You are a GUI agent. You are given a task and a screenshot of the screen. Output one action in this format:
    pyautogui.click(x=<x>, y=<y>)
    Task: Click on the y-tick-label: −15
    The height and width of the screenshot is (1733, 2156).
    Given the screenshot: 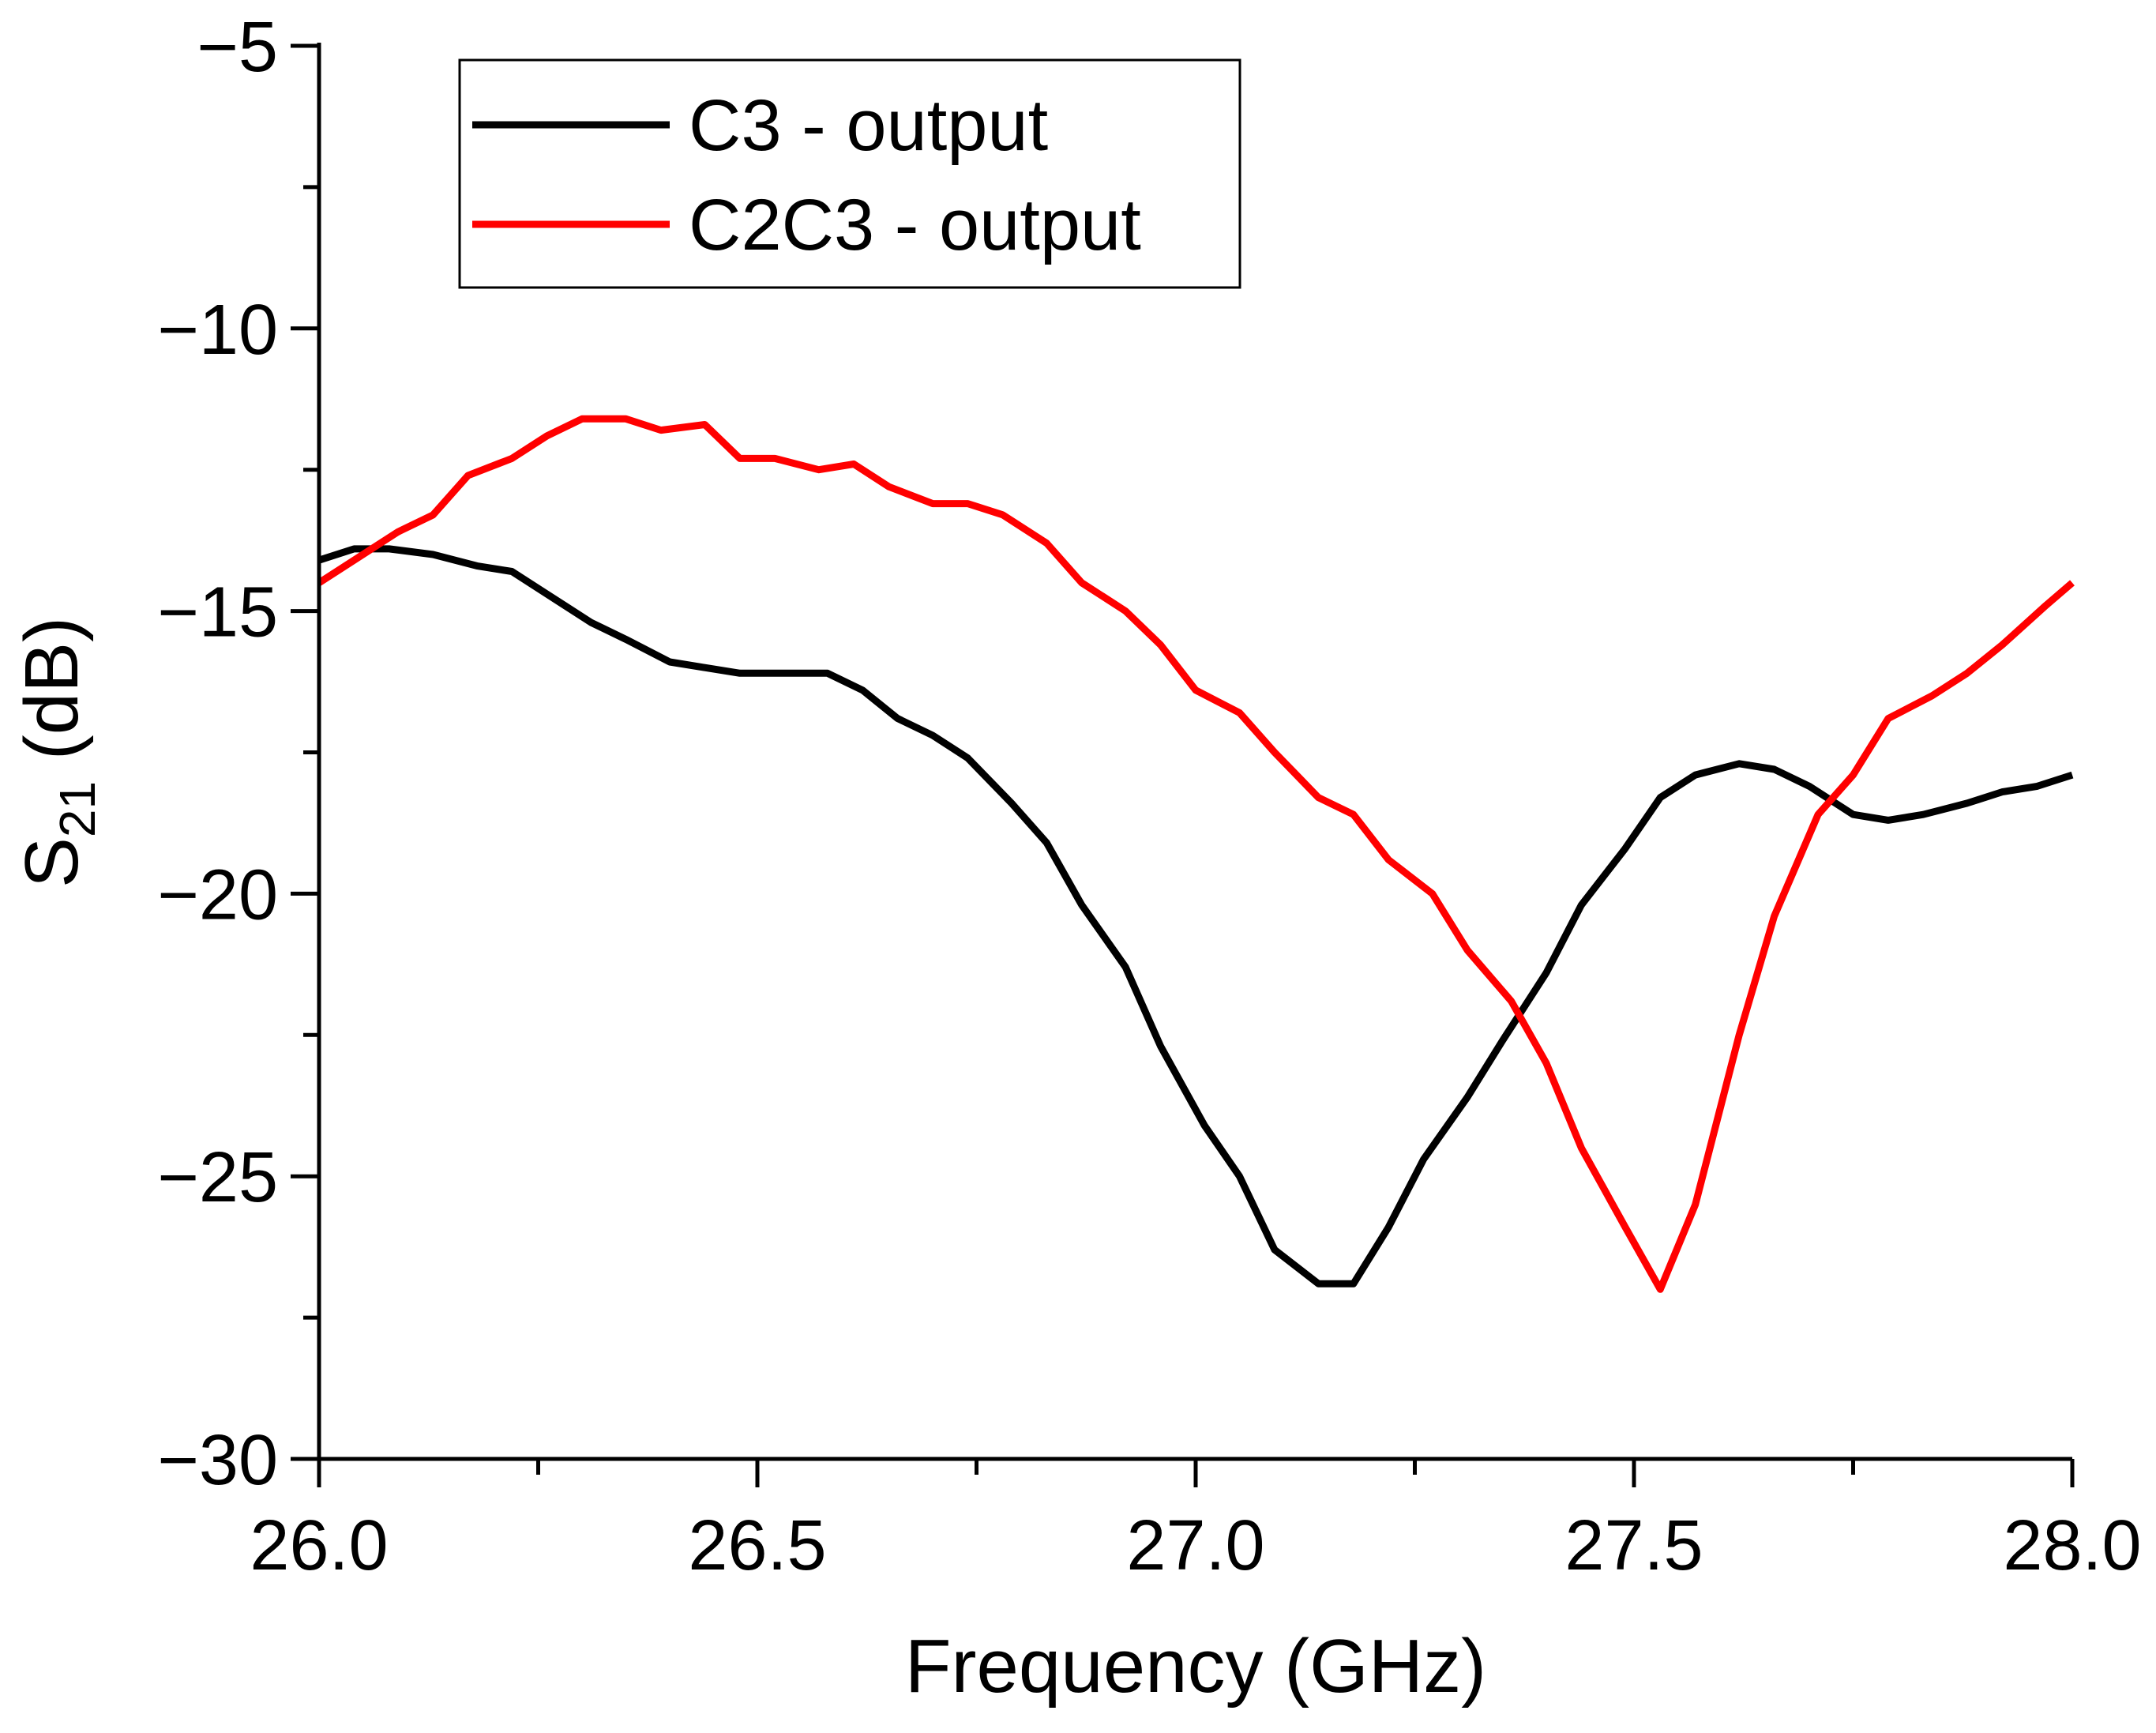 What is the action you would take?
    pyautogui.click(x=217, y=612)
    